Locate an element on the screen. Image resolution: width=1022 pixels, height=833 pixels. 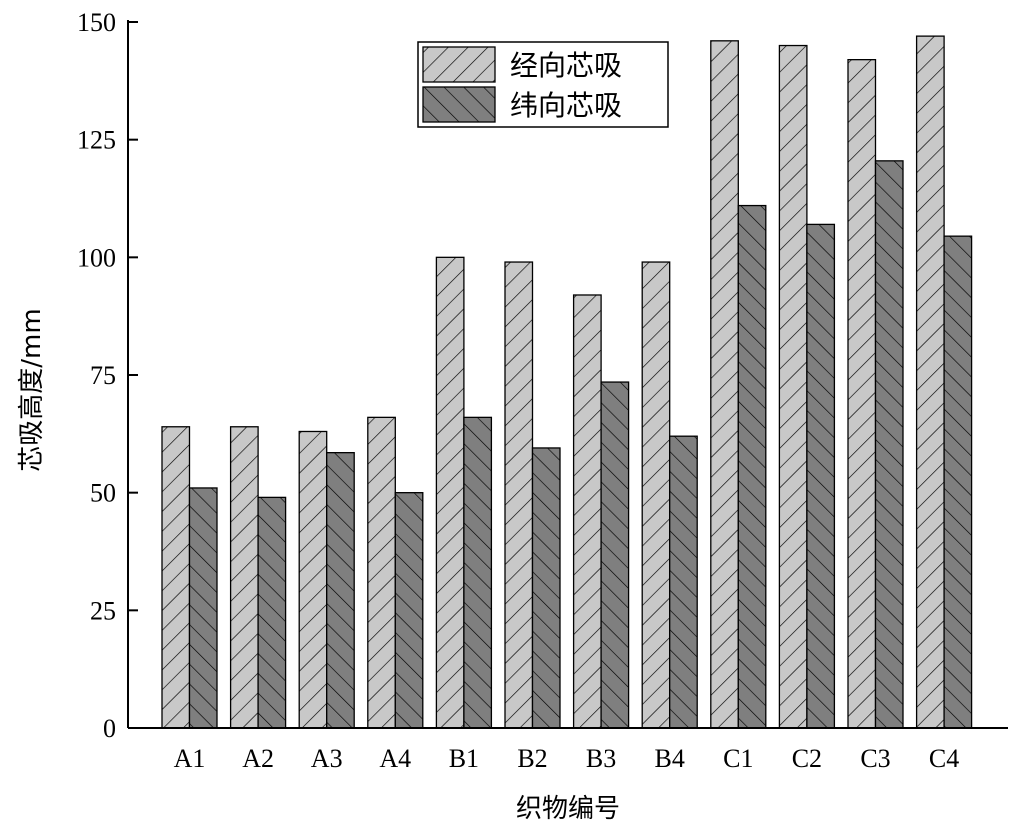
bar-B1-warp is located at coordinates (450, 492).